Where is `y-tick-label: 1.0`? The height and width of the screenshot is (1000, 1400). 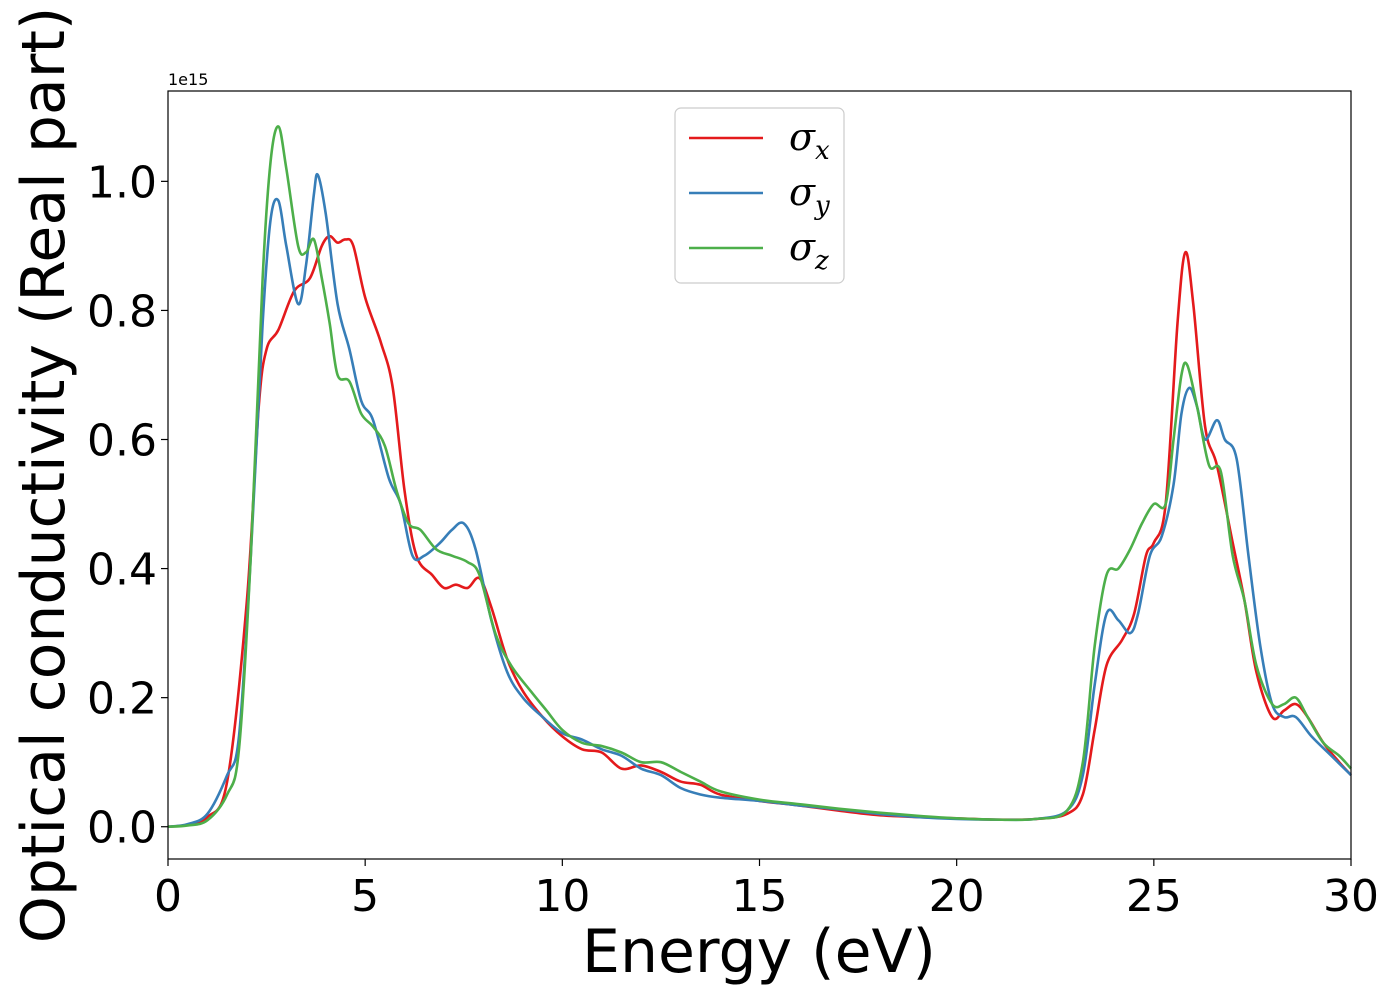
y-tick-label: 1.0 is located at coordinates (122, 182).